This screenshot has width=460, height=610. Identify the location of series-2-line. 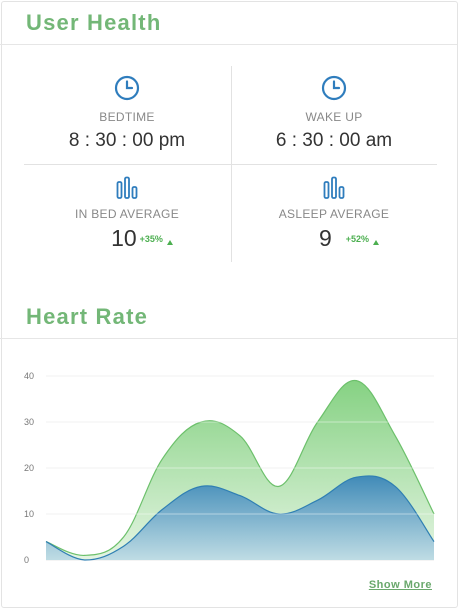
(240, 518).